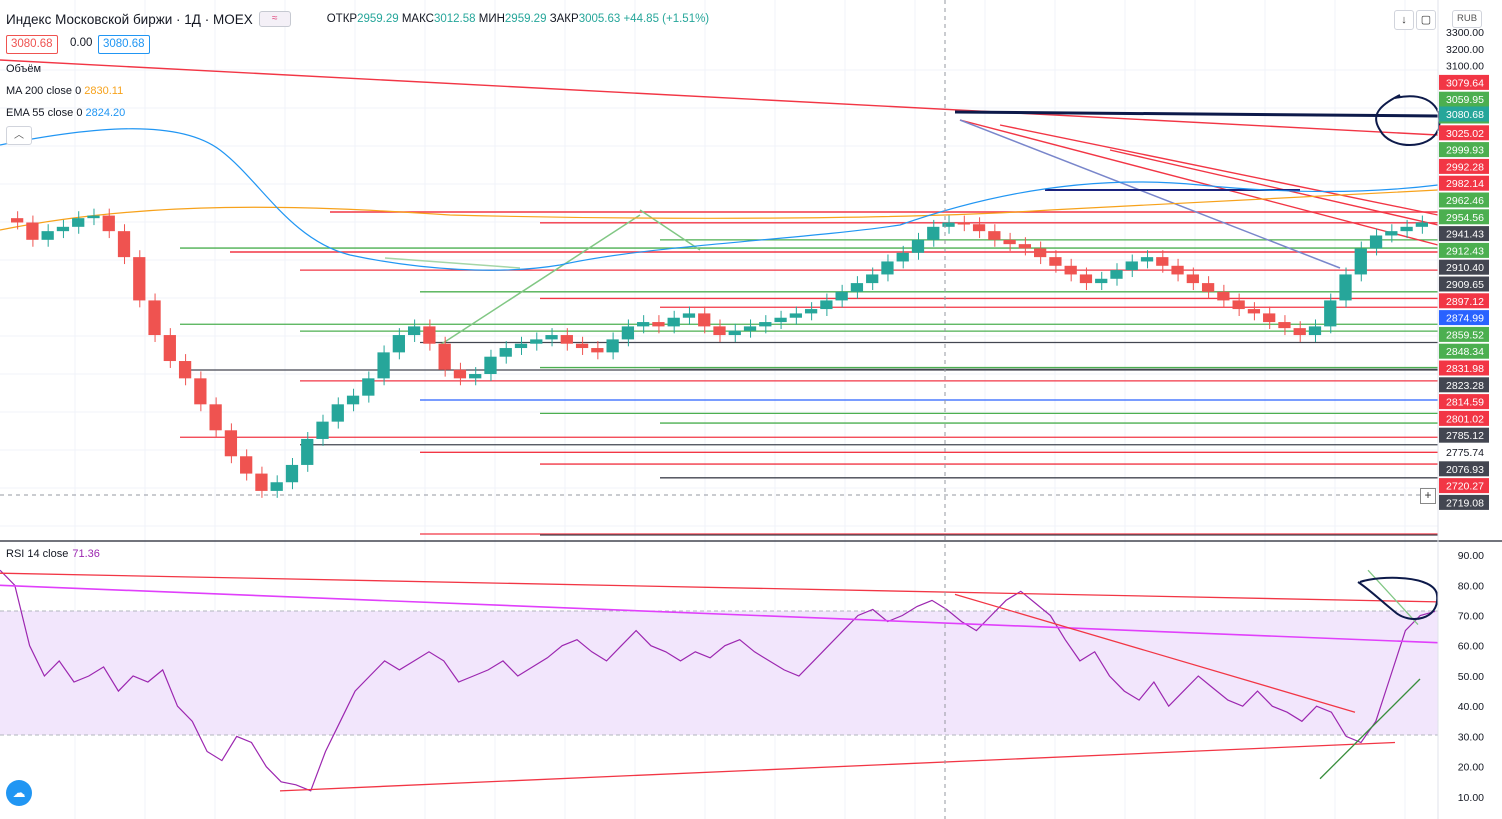  What do you see at coordinates (129, 19) in the screenshot?
I see `symbol-title: Индекс Московской биржи · 1Д · MOEX` at bounding box center [129, 19].